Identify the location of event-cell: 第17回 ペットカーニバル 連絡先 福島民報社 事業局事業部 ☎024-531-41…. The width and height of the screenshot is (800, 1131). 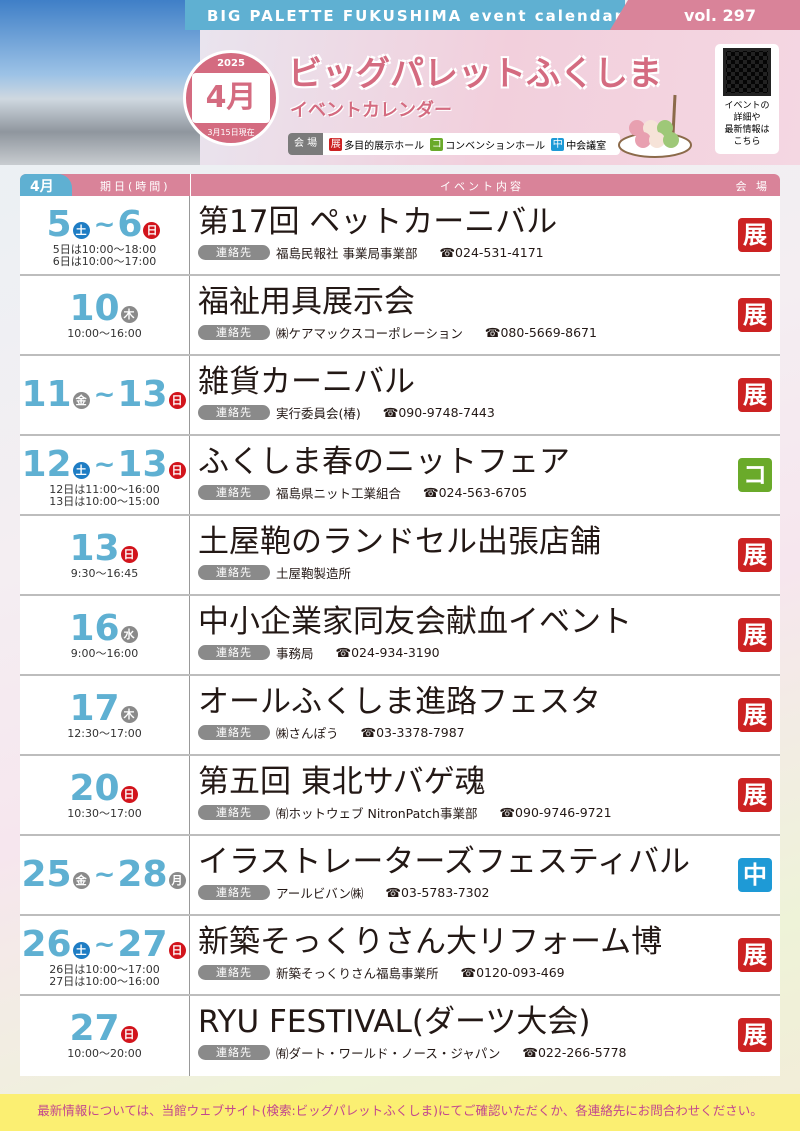
(459, 232).